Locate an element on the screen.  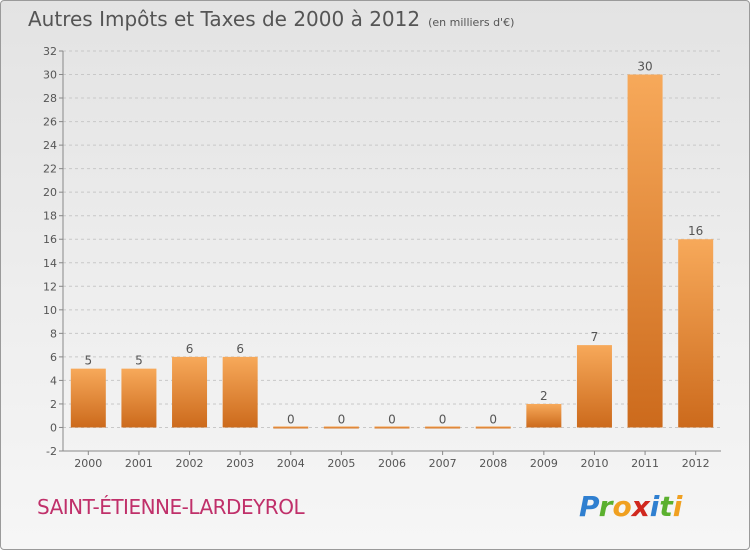
bar-2011 is located at coordinates (645, 251).